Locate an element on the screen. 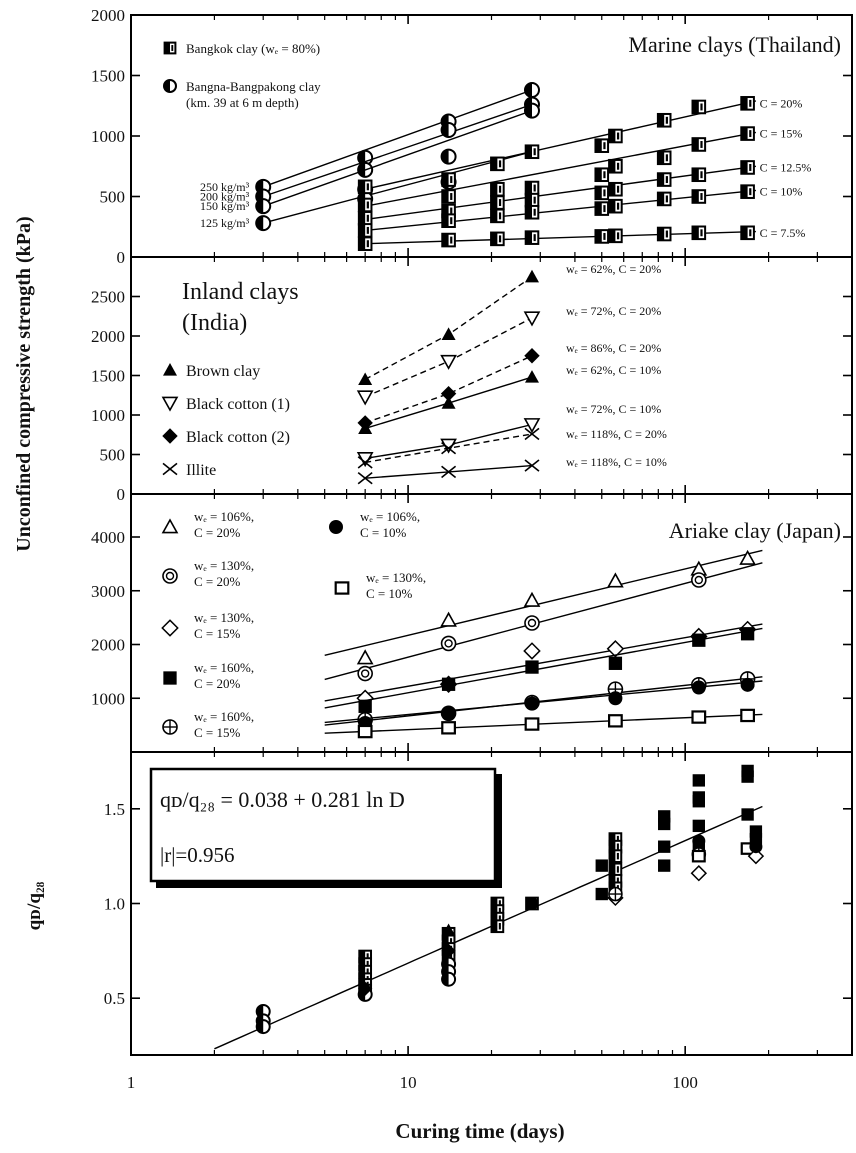  series-label: C = 12.5% is located at coordinates (786, 167).